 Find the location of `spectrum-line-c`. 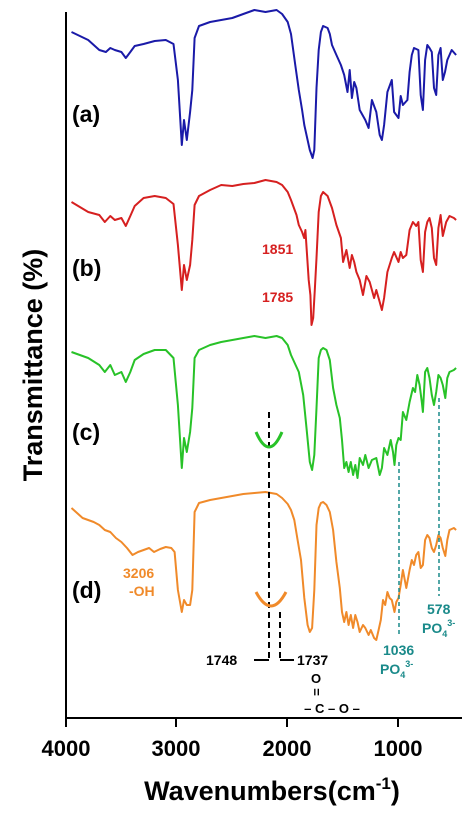

spectrum-line-c is located at coordinates (264, 407).